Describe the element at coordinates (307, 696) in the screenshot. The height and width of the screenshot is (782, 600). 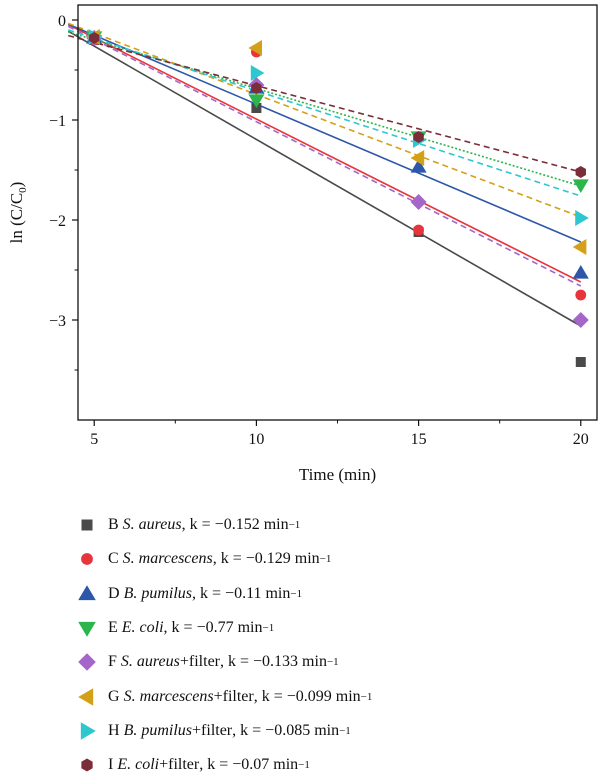
I see `legend-rate: , k = −0.099 min` at that location.